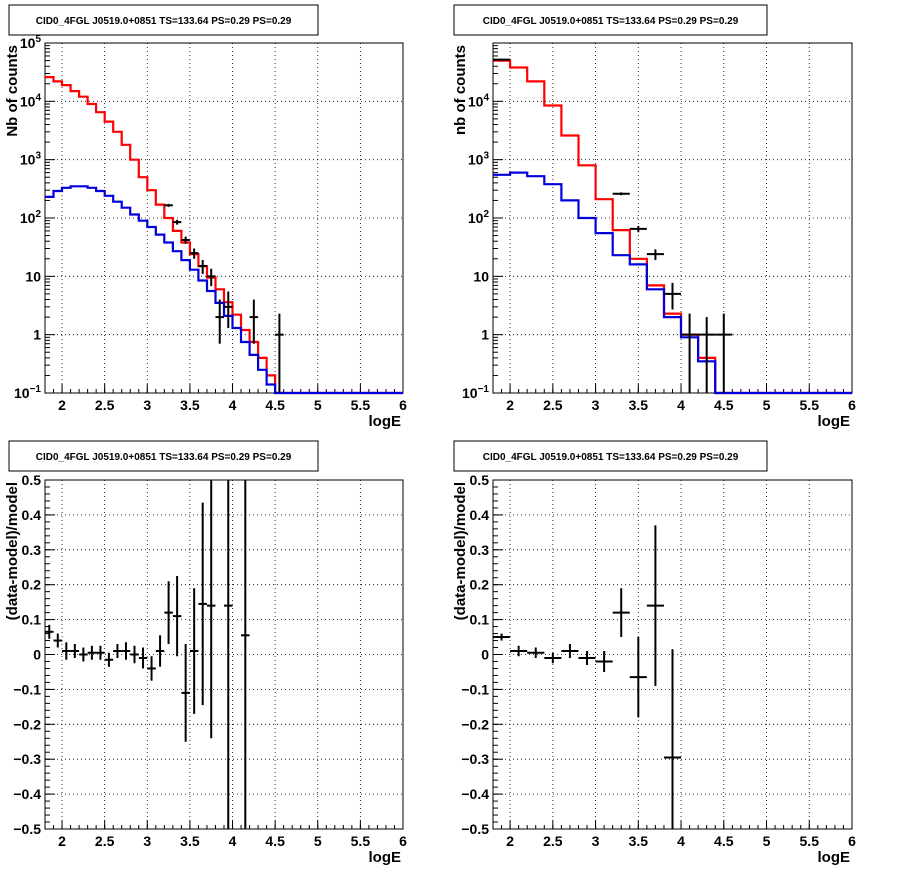 The height and width of the screenshot is (875, 898). I want to click on y-tick-label: 1, so click(37, 335).